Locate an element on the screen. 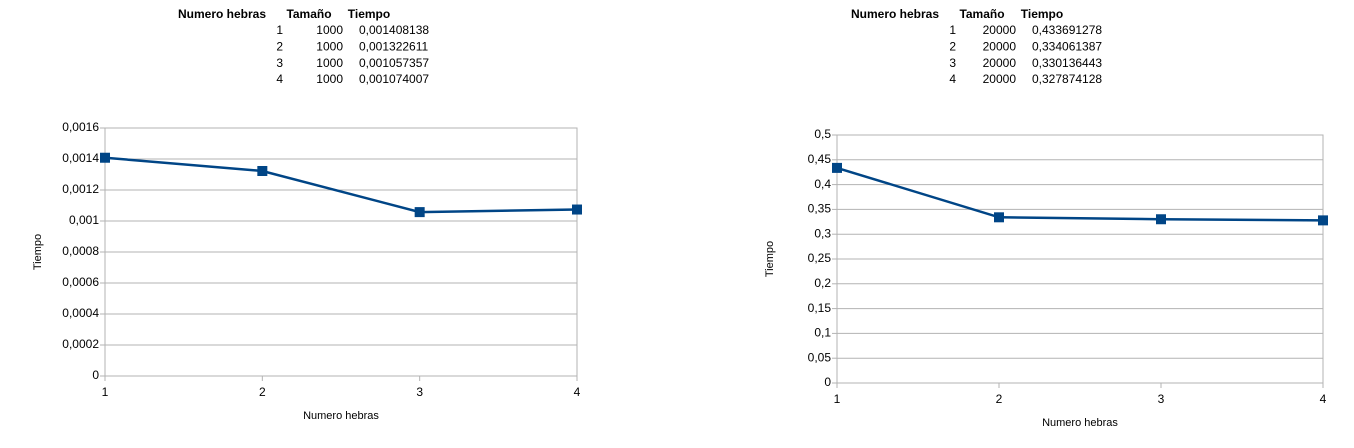 The width and height of the screenshot is (1354, 448). y-tick-label: 0,5 is located at coordinates (822, 134).